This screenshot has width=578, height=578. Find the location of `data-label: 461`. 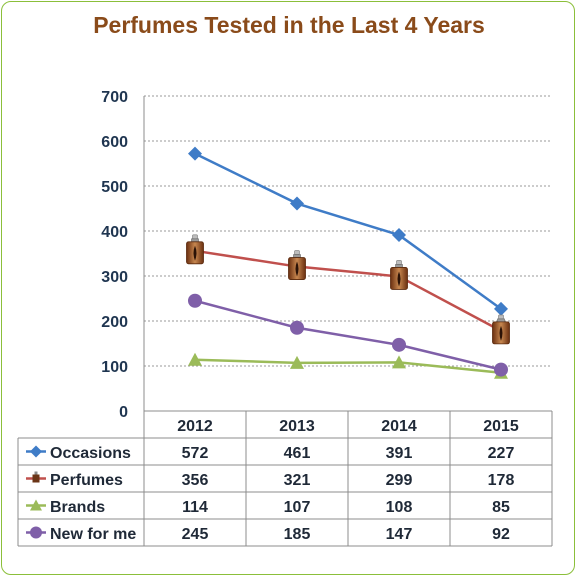

data-label: 461 is located at coordinates (297, 453).